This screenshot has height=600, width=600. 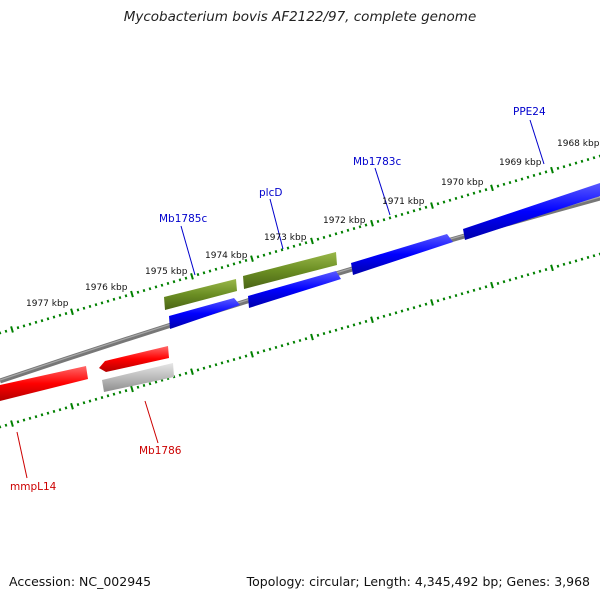 What do you see at coordinates (462, 183) in the screenshot?
I see `ruler-label-1970: 1970 kbp` at bounding box center [462, 183].